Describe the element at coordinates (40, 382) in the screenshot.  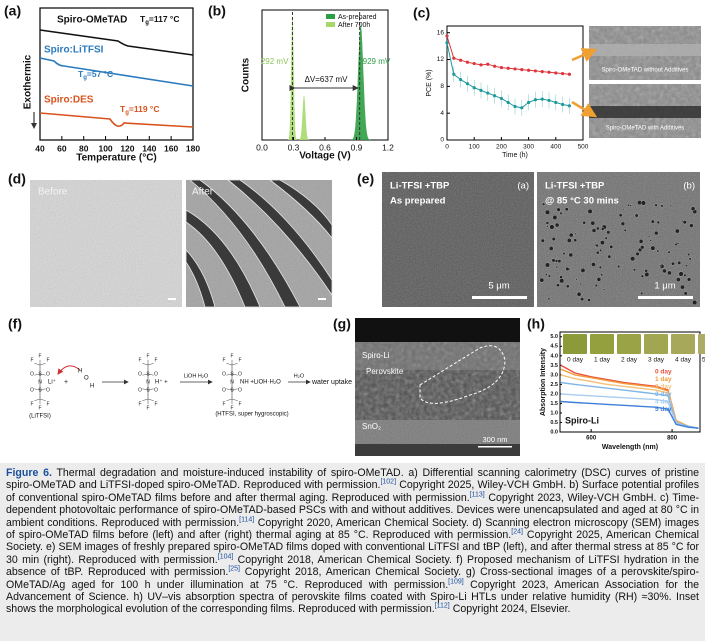
I see `atom: N` at that location.